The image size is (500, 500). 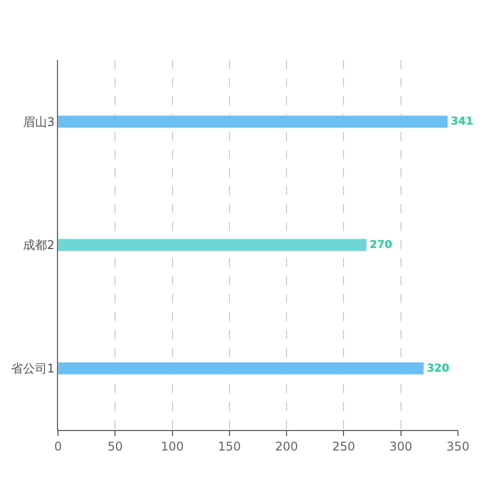 What do you see at coordinates (172, 446) in the screenshot?
I see `x-tick-label: 100` at bounding box center [172, 446].